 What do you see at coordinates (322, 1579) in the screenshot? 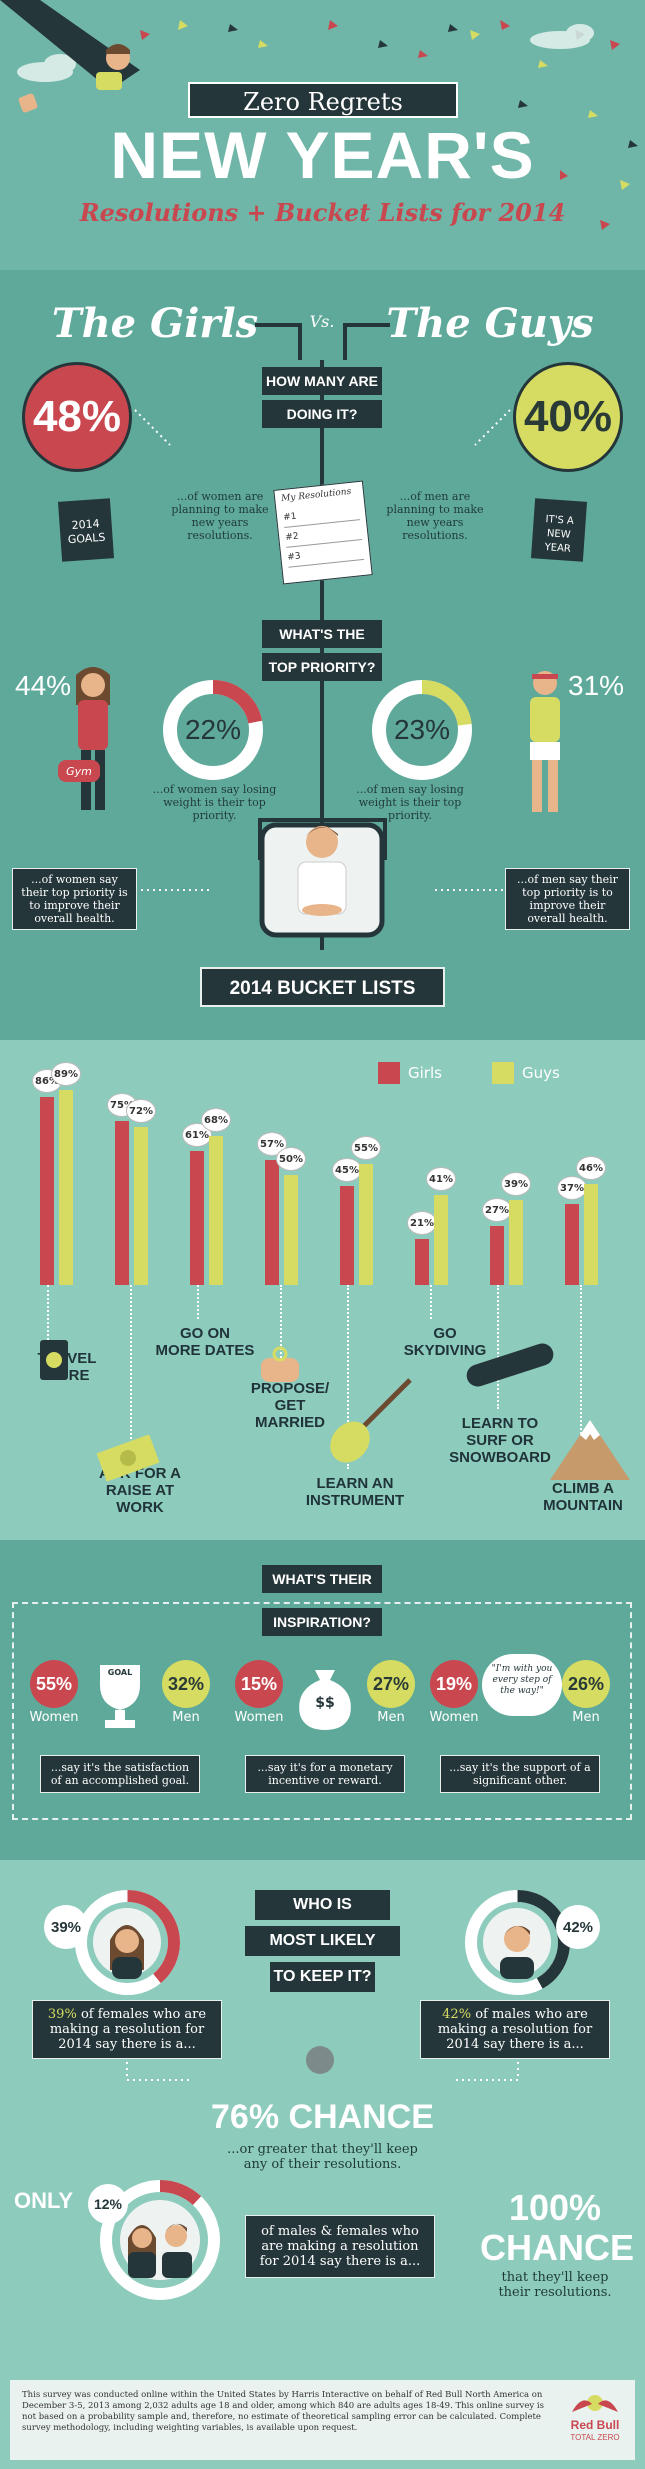
I see `q3-line1: WHAT'S THEIR` at bounding box center [322, 1579].